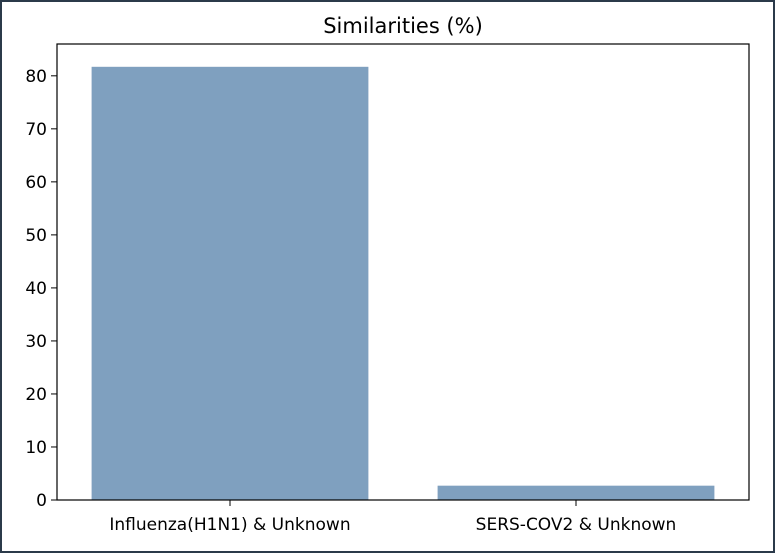  Describe the element at coordinates (36, 77) in the screenshot. I see `y-tick-label: 80` at that location.